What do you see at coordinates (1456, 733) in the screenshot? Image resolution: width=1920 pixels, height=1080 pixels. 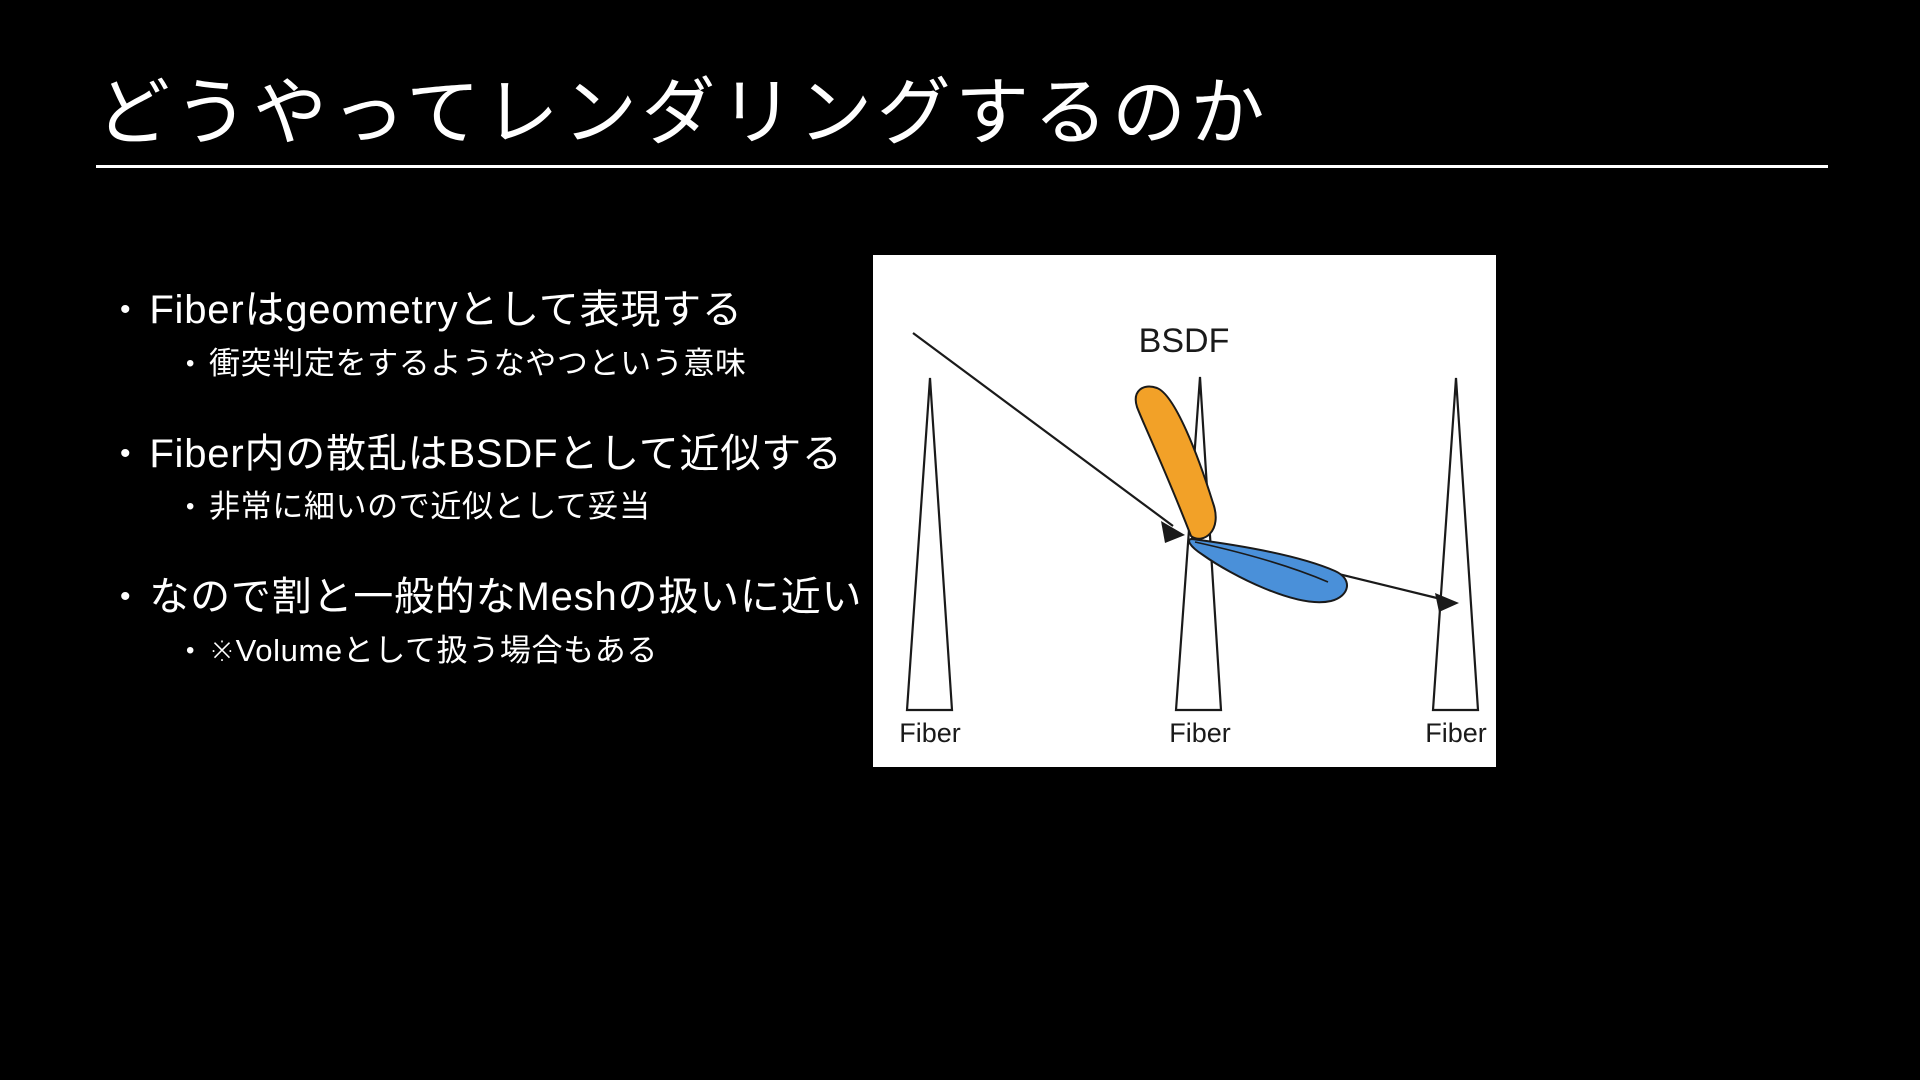 I see `fiber-label-right: Fiber` at bounding box center [1456, 733].